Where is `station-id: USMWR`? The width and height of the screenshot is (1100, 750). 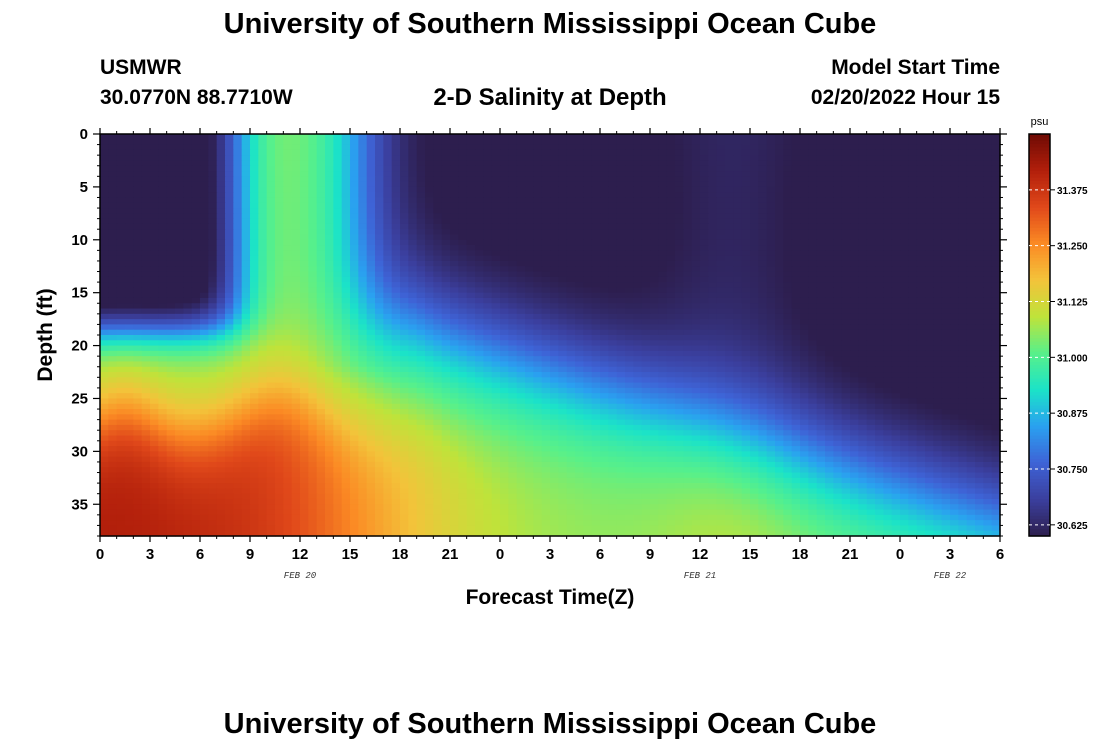 station-id: USMWR is located at coordinates (141, 67).